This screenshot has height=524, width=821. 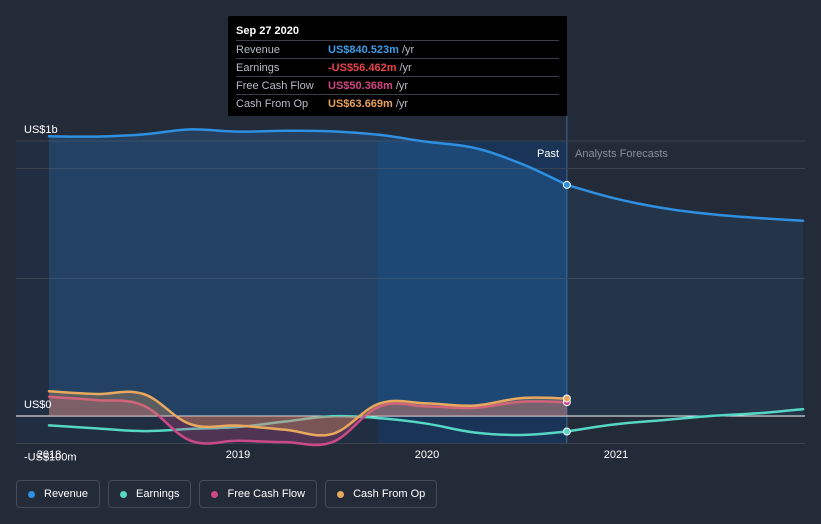 I want to click on series-line-revenue, so click(x=308, y=157).